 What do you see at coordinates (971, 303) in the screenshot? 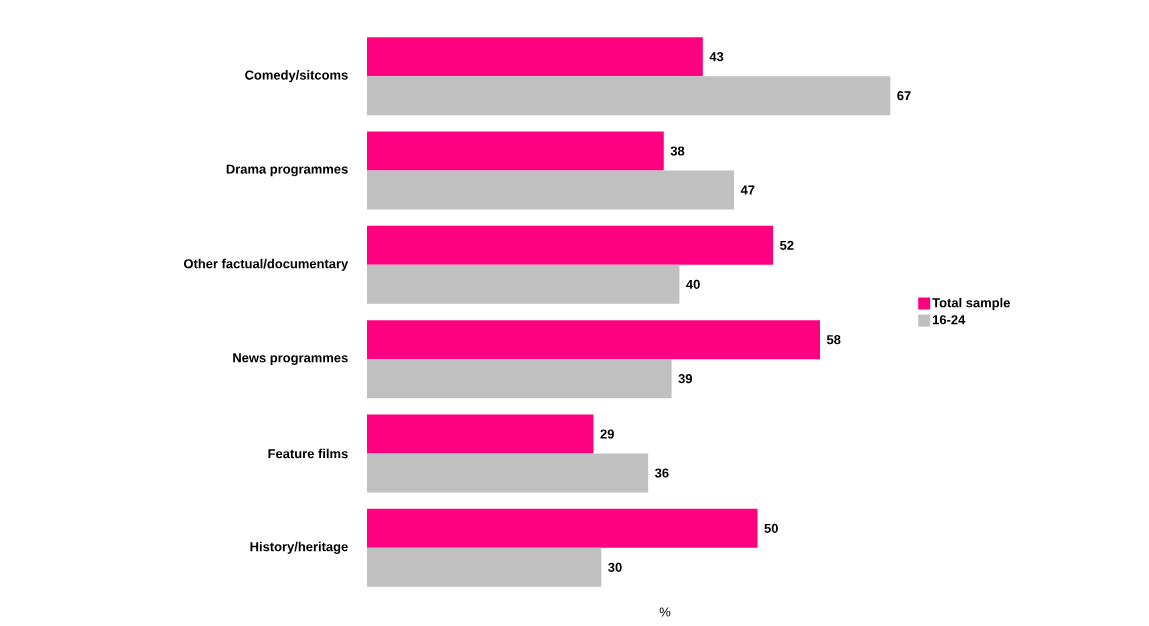
I see `legend-label: Total sample` at bounding box center [971, 303].